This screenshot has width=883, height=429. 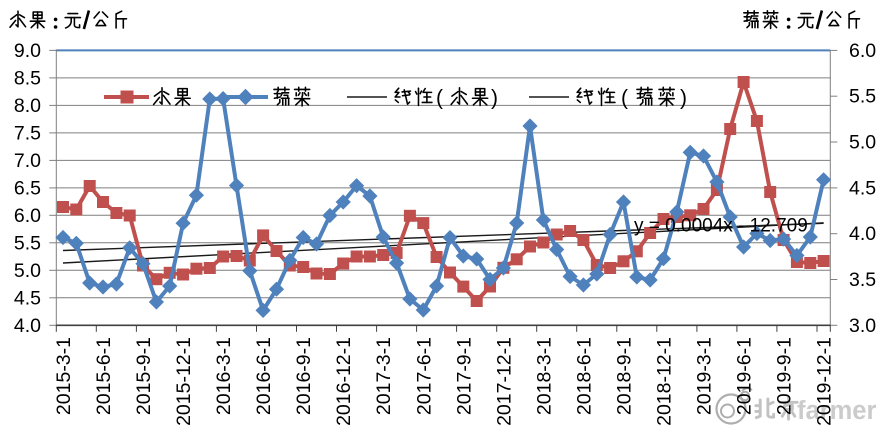 What do you see at coordinates (27, 133) in the screenshot?
I see `svg-text: 7.5` at bounding box center [27, 133].